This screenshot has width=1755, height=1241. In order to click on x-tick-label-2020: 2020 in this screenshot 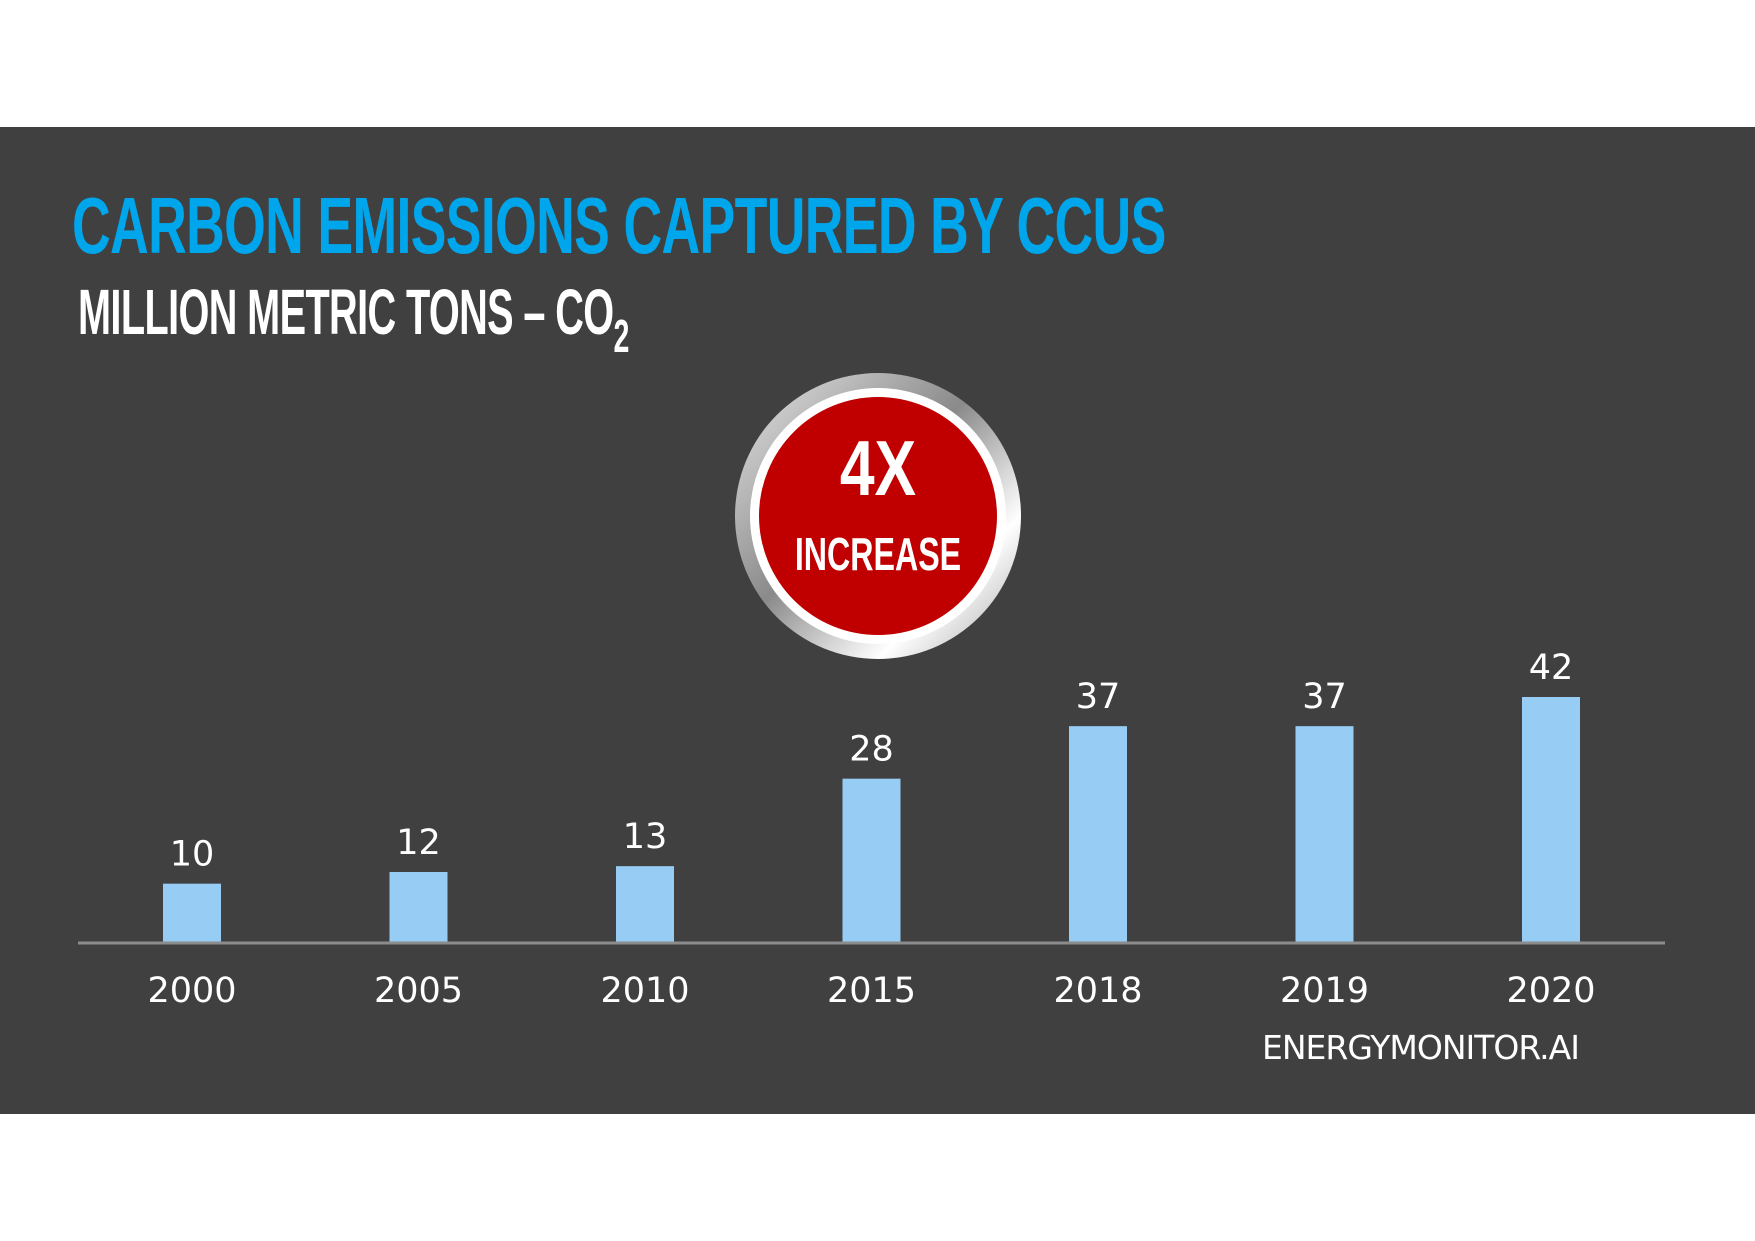, I will do `click(1550, 991)`.